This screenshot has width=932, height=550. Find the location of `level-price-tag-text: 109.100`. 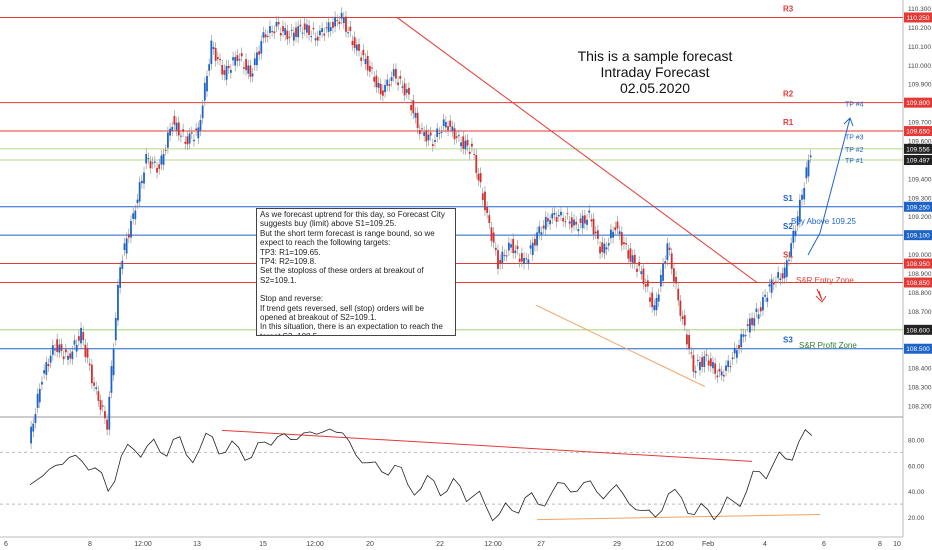

level-price-tag-text: 109.100 is located at coordinates (918, 236).